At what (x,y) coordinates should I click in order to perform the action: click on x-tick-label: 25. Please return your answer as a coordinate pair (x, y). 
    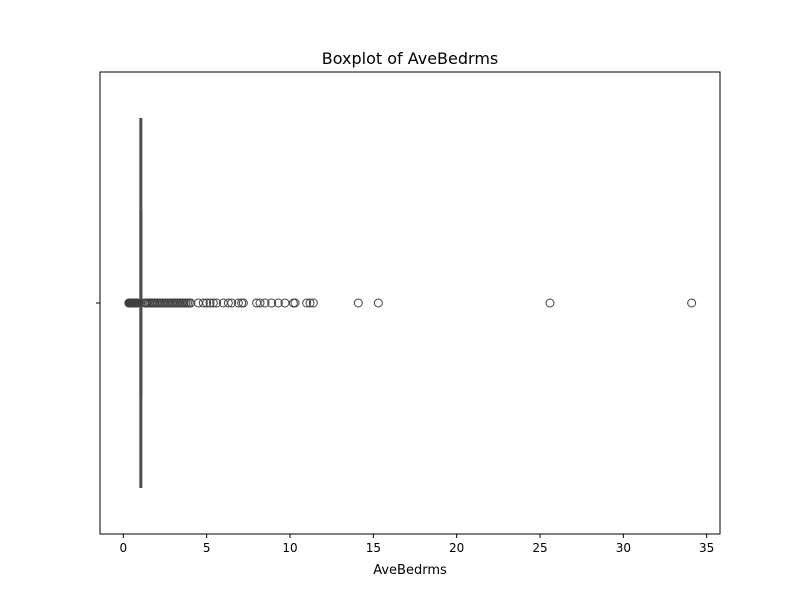
    Looking at the image, I should click on (539, 548).